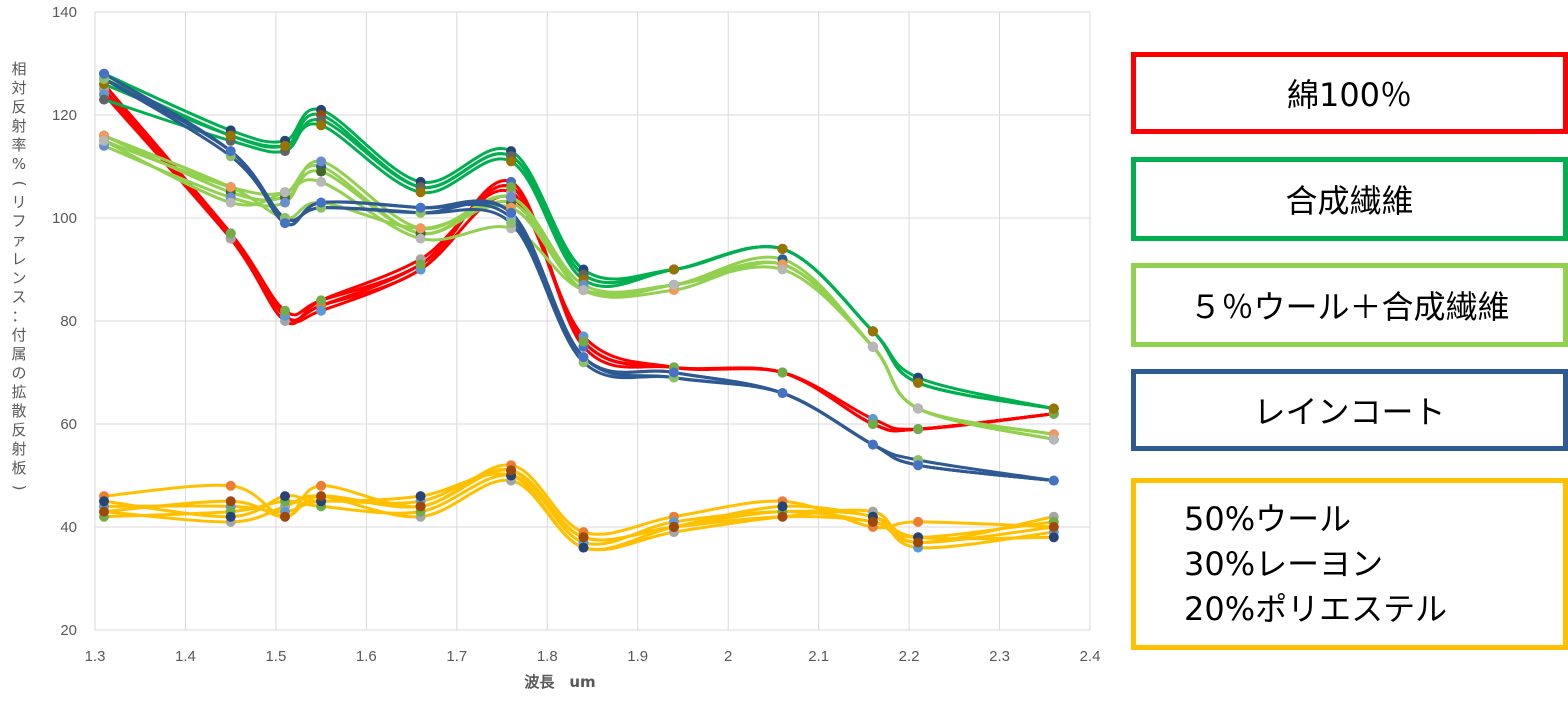 The height and width of the screenshot is (704, 1568). I want to click on x-tick-label: 2, so click(728, 656).